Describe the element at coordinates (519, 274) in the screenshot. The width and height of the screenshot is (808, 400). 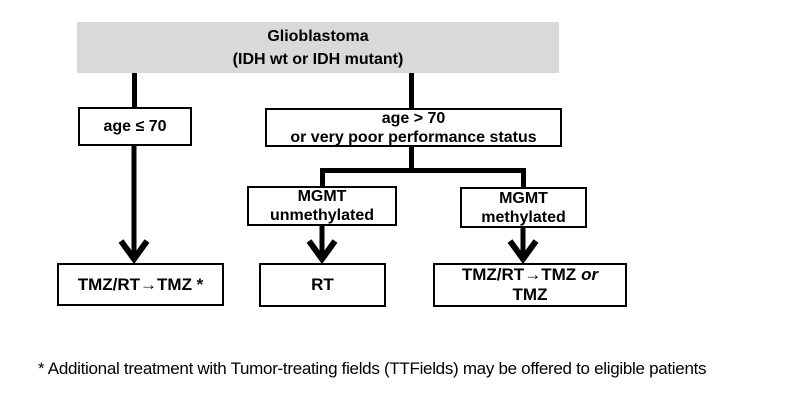
I see `treatment-main-text: TMZ/RT→TMZ` at that location.